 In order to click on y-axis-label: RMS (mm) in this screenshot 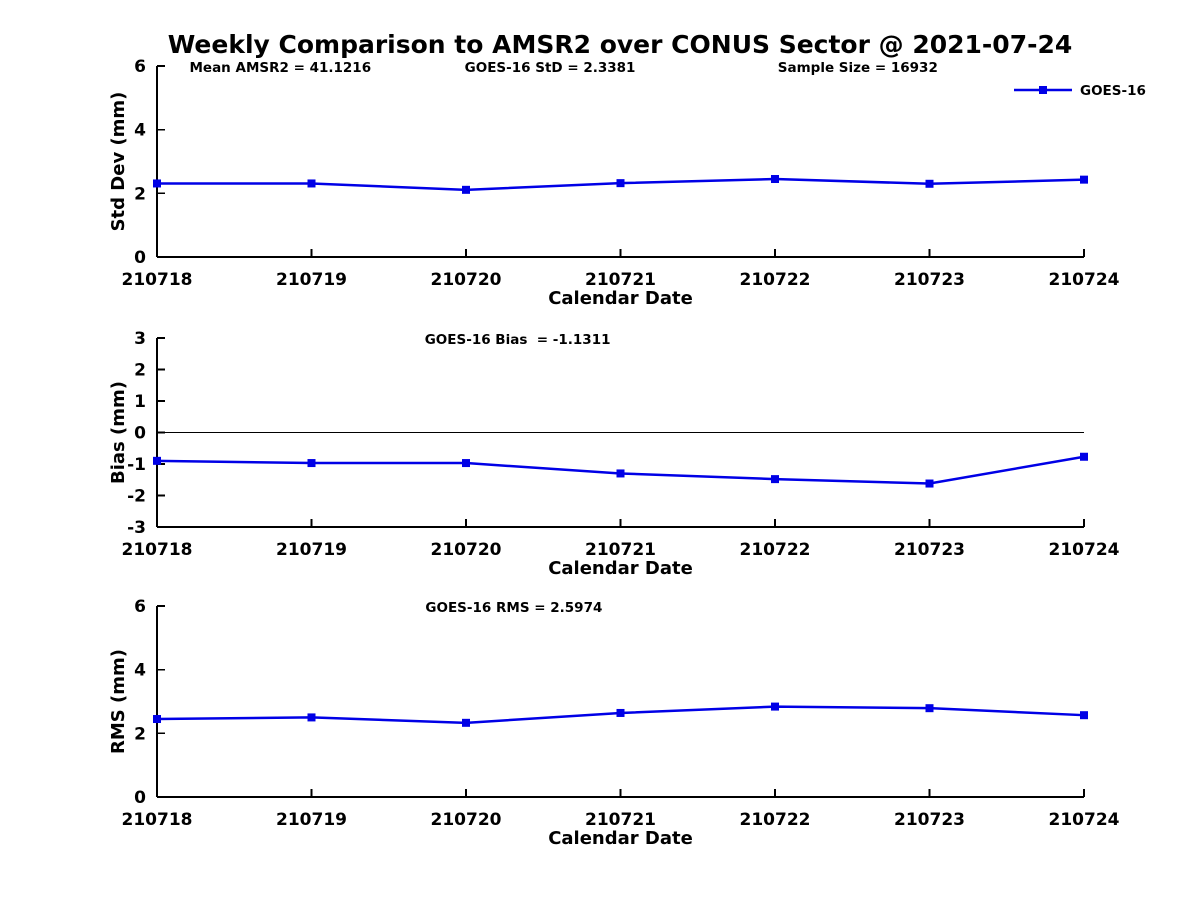, I will do `click(118, 701)`.